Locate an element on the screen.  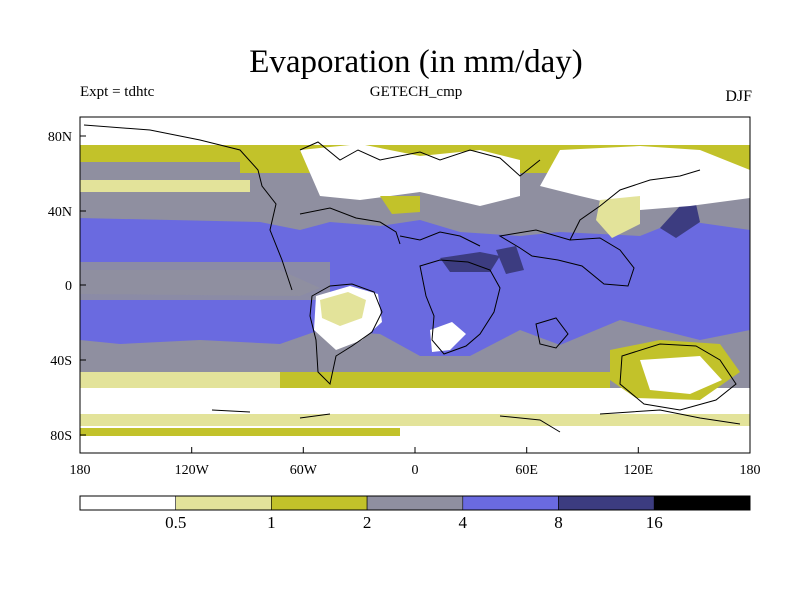
field-north-patch is located at coordinates (400, 205).